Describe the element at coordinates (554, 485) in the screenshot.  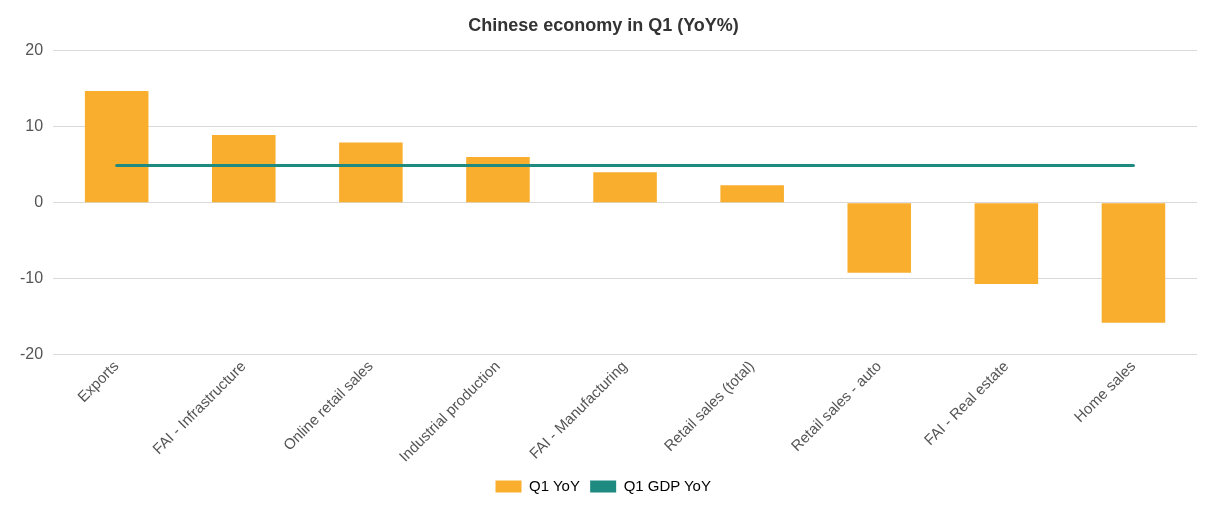
I see `legend-label: Q1 YoY` at that location.